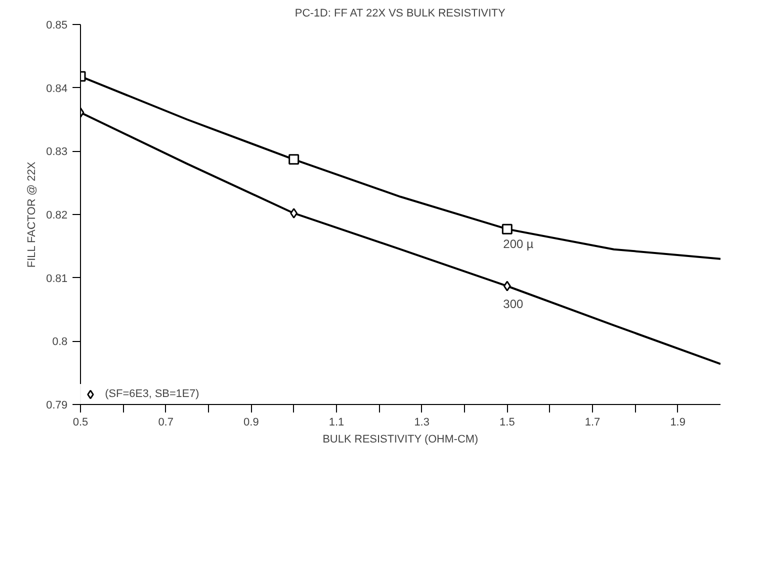  I want to click on x-tick-label: 1.3, so click(422, 422).